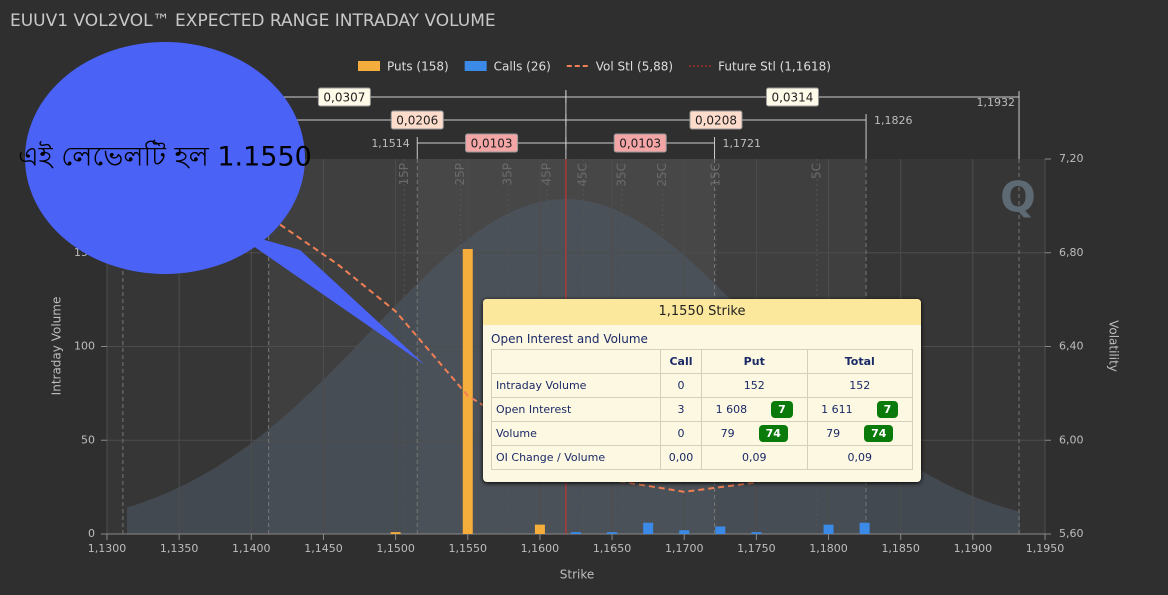 The width and height of the screenshot is (1168, 595). I want to click on callout-bubble, so click(165, 158).